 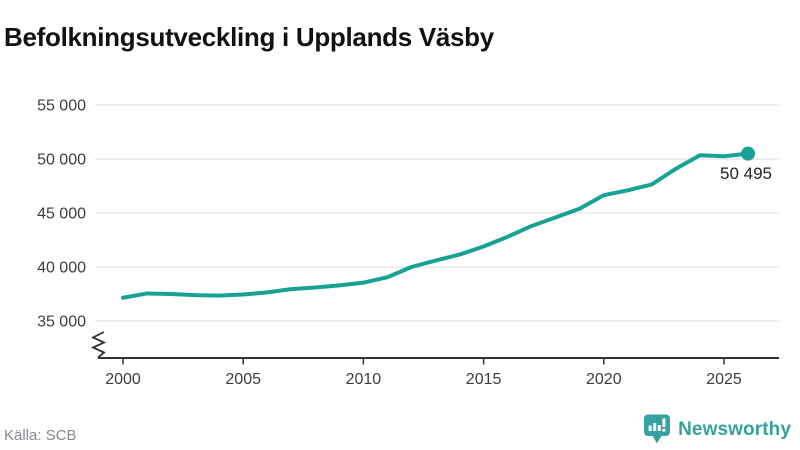 I want to click on y-tick-label: 55 000, so click(x=61, y=106).